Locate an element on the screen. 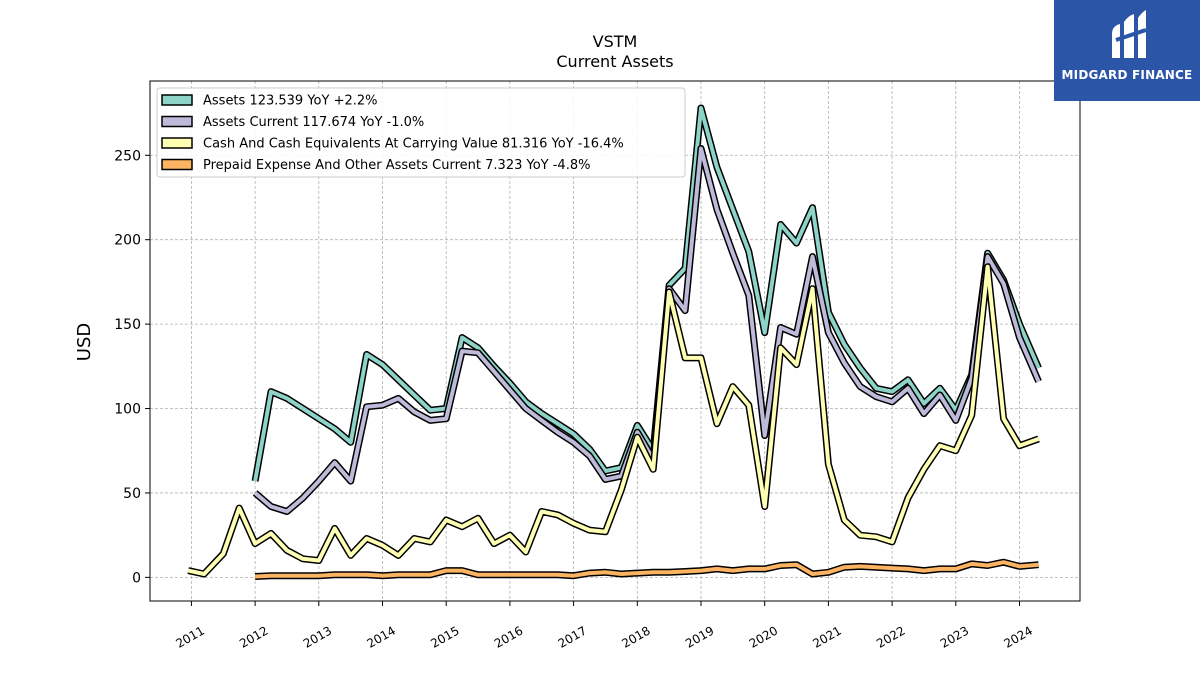  x-tick-label: 2021 is located at coordinates (826, 636).